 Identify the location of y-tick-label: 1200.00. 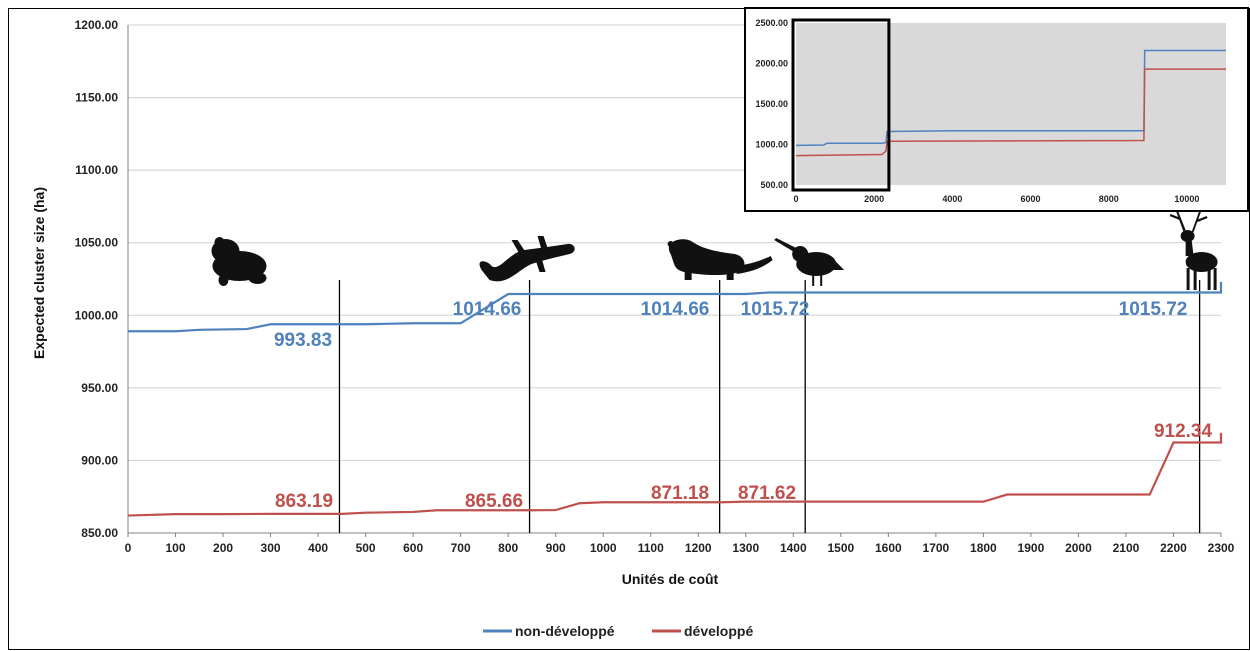
(97, 25).